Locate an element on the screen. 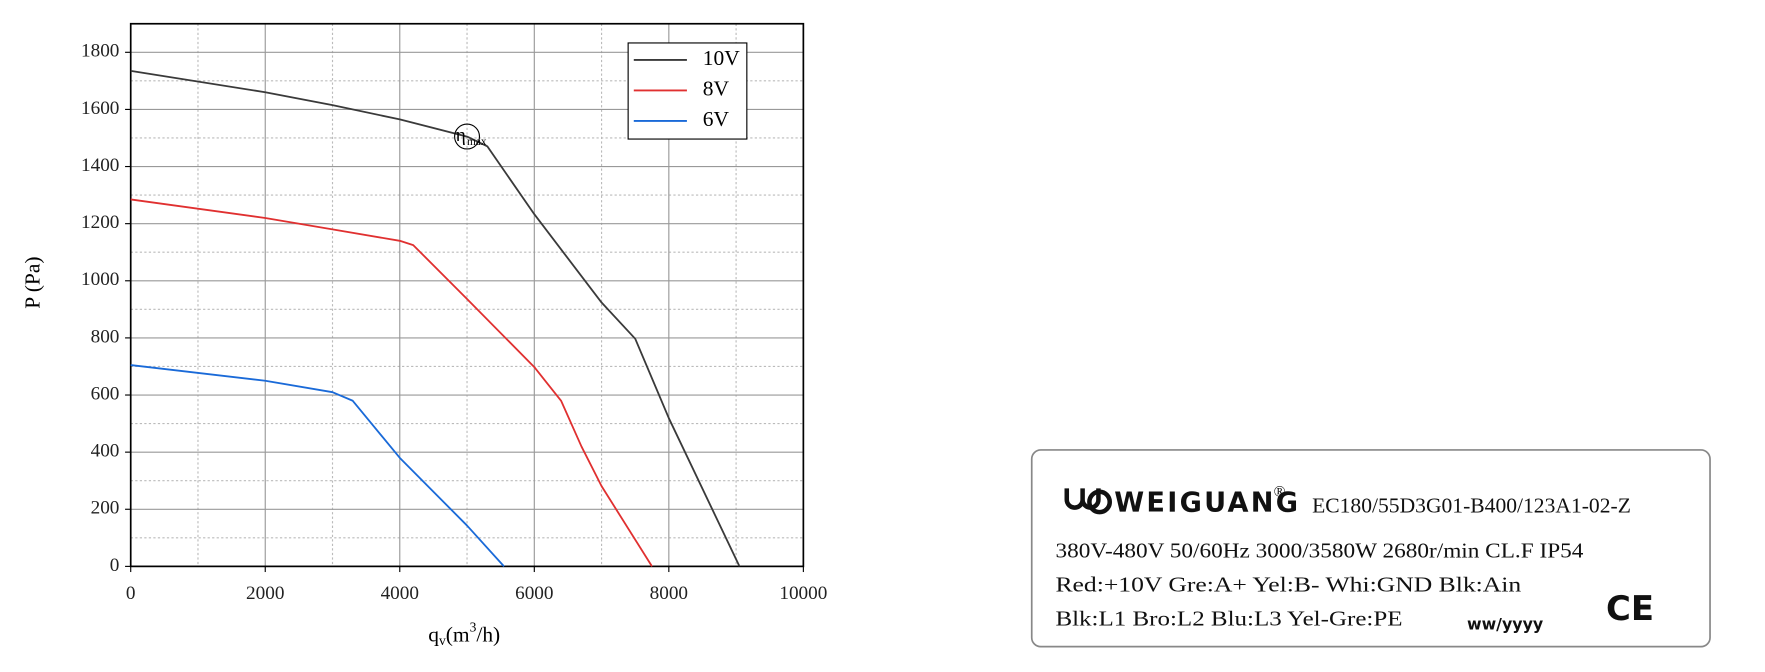 Image resolution: width=1765 pixels, height=672 pixels. x-label-sup: 3 is located at coordinates (473, 627).